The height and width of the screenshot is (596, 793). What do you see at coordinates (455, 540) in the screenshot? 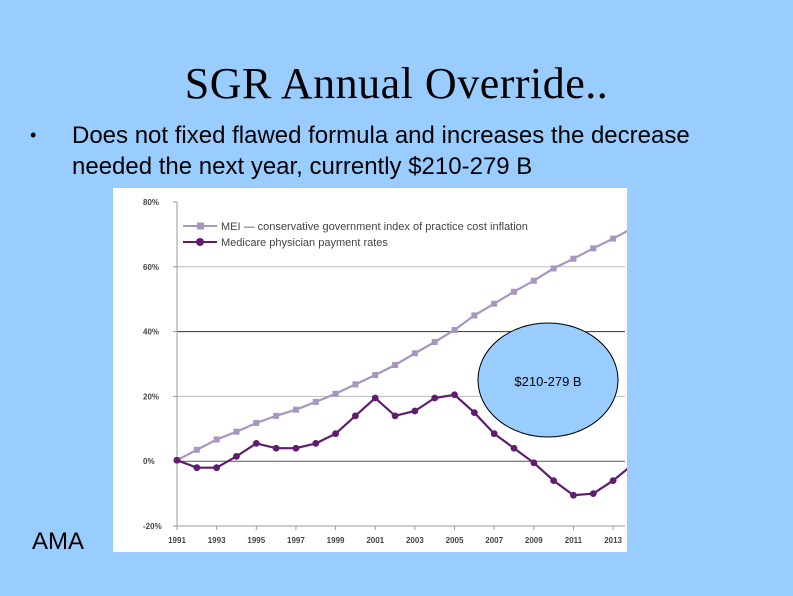
I see `x-tick-label: 2005` at bounding box center [455, 540].